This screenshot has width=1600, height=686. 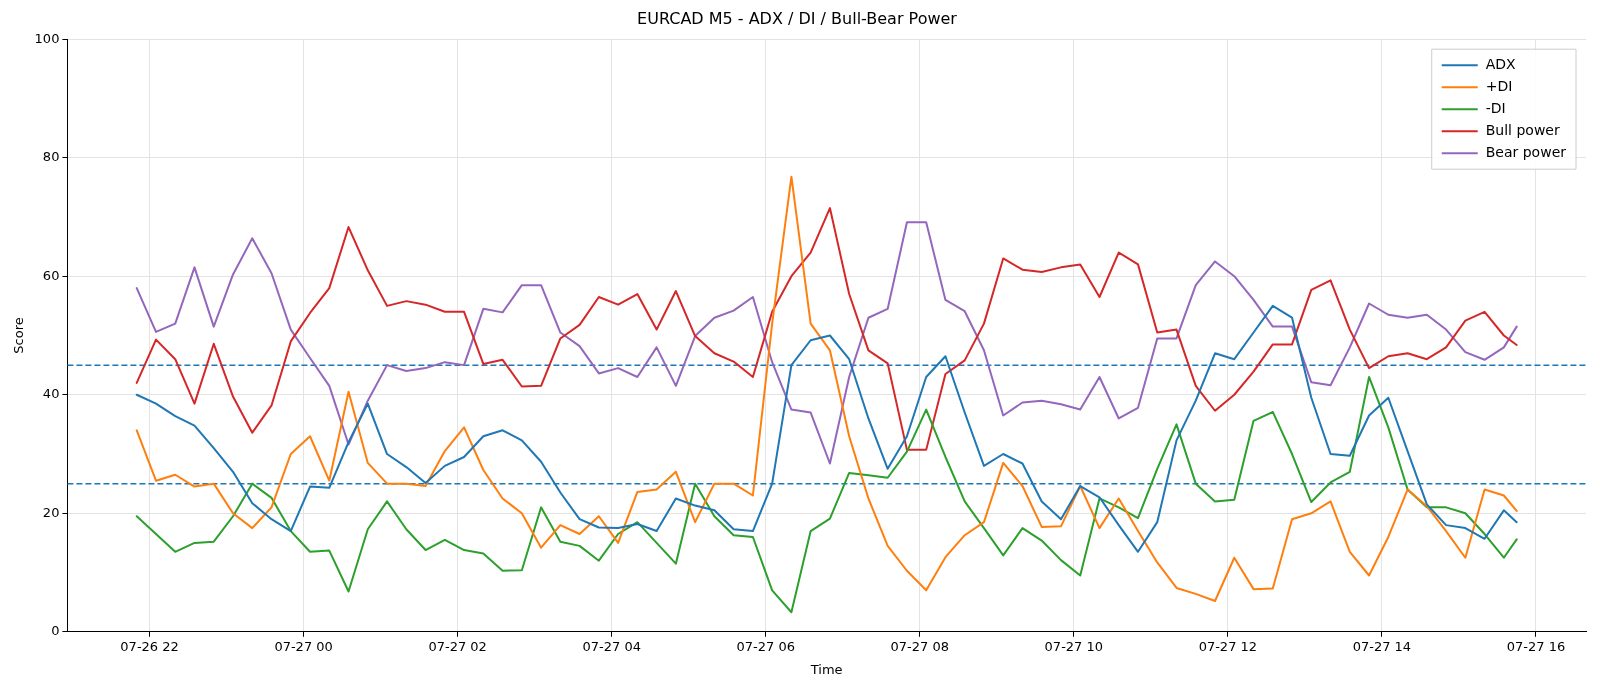 I want to click on x-axis-title: Time, so click(x=826, y=669).